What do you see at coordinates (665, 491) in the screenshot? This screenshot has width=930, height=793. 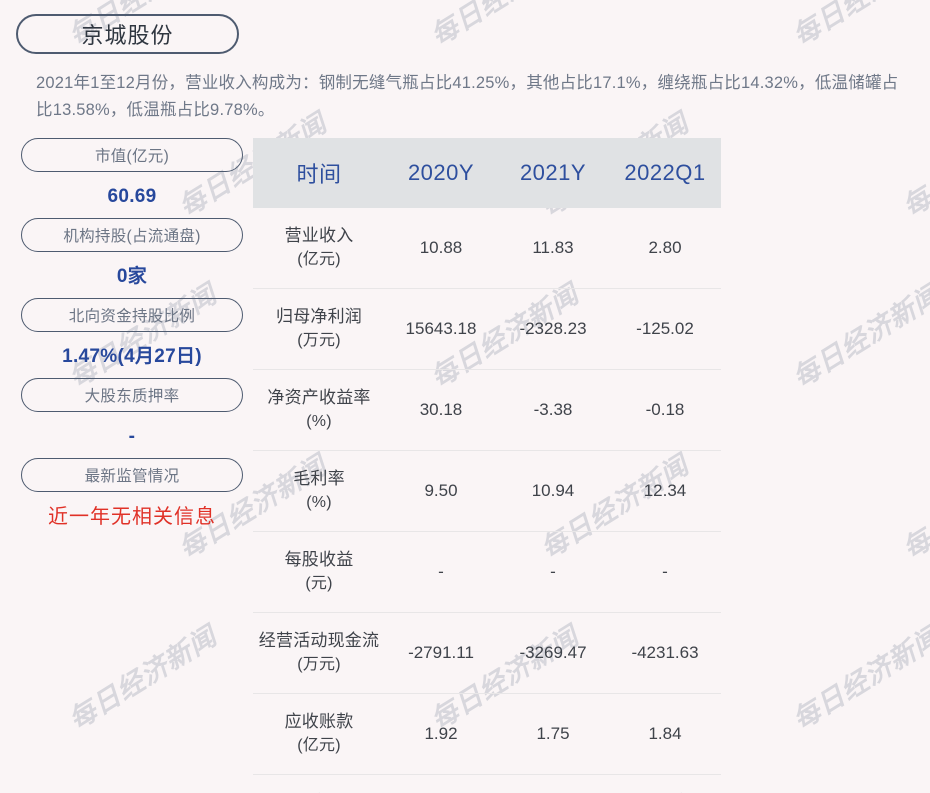 I see `table-cell: 12.34` at bounding box center [665, 491].